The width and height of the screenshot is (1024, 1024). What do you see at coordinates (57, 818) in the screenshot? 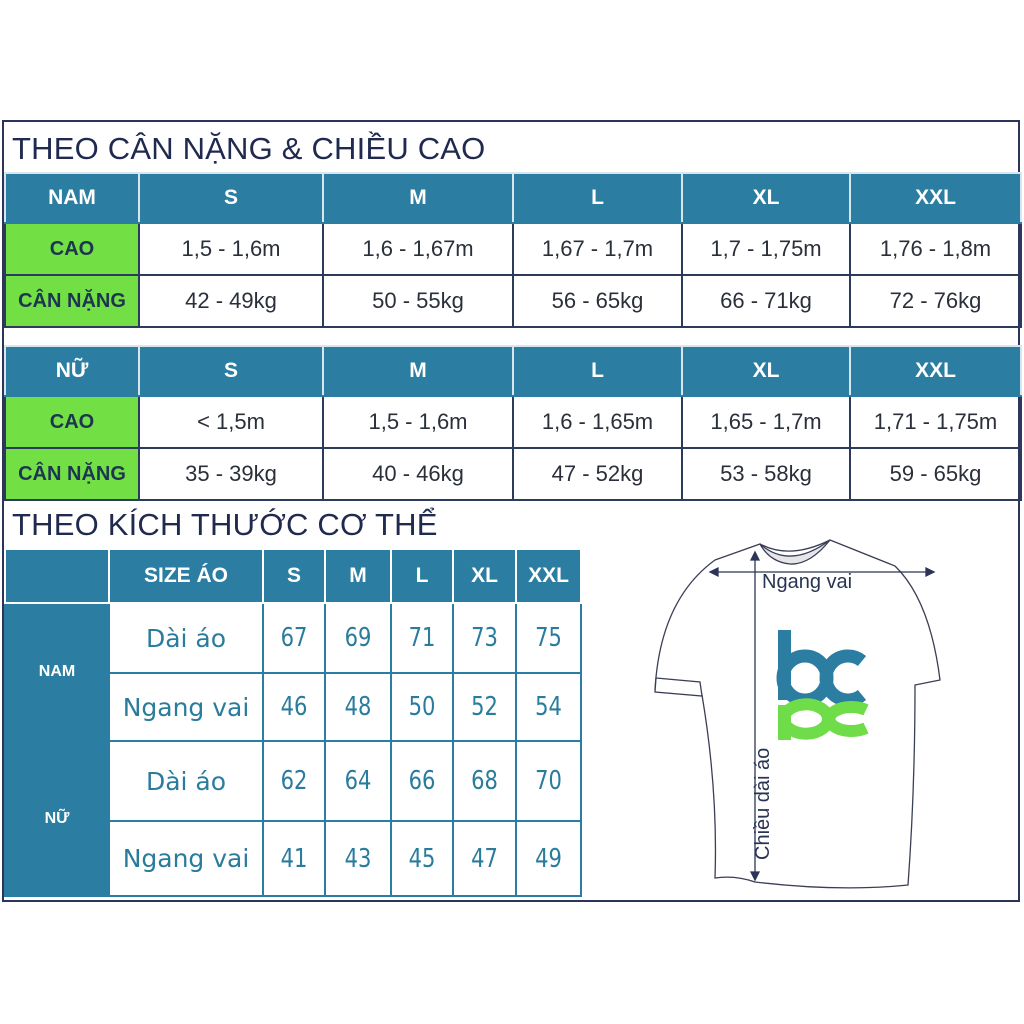
I see `group-label: NỮ` at bounding box center [57, 818].